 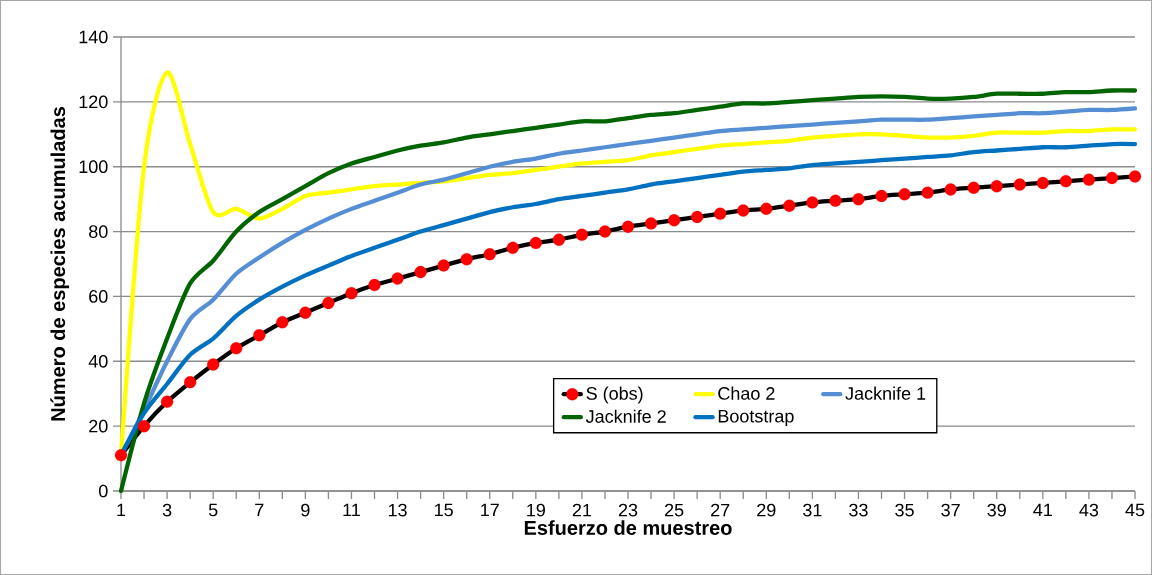 What do you see at coordinates (397, 510) in the screenshot?
I see `x-tick-label: 13` at bounding box center [397, 510].